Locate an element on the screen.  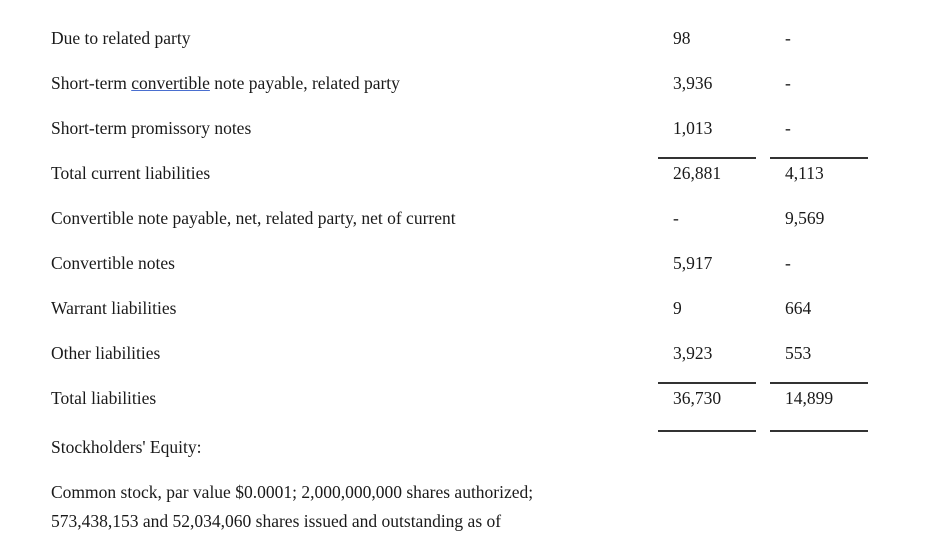
row-label: Short-term promissory notes is located at coordinates (151, 128).